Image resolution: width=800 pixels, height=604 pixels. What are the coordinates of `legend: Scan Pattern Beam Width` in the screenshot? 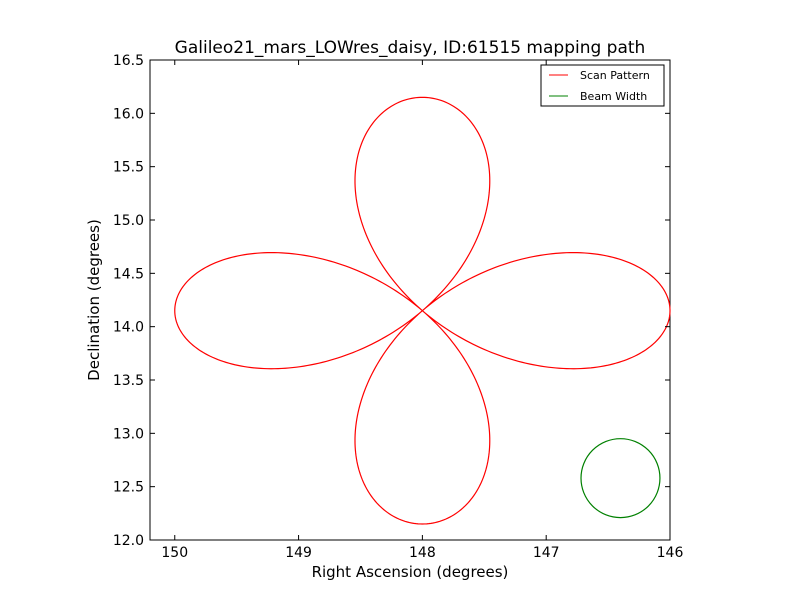 It's located at (602, 85).